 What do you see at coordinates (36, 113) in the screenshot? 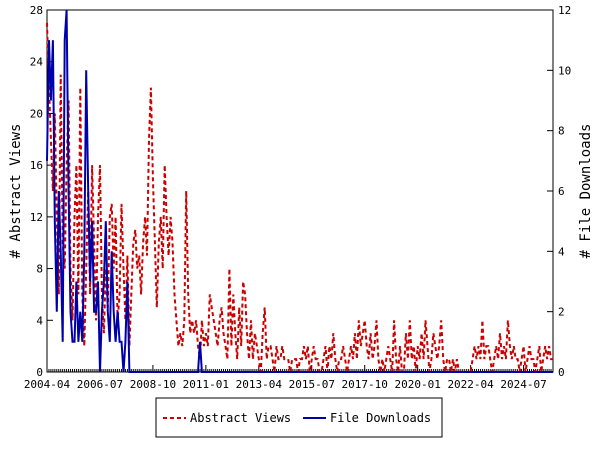
I see `left-y-tick-label: 20` at bounding box center [36, 113].